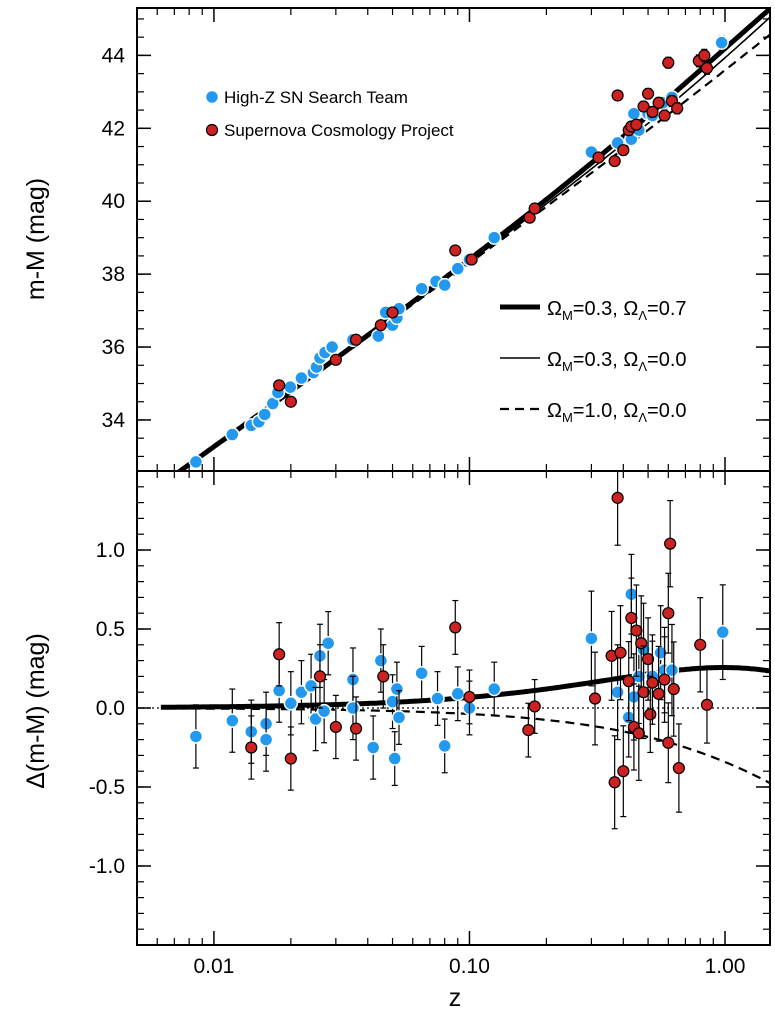 The width and height of the screenshot is (775, 1013). Describe the element at coordinates (113, 274) in the screenshot. I see `y-tick-label: 38` at that location.